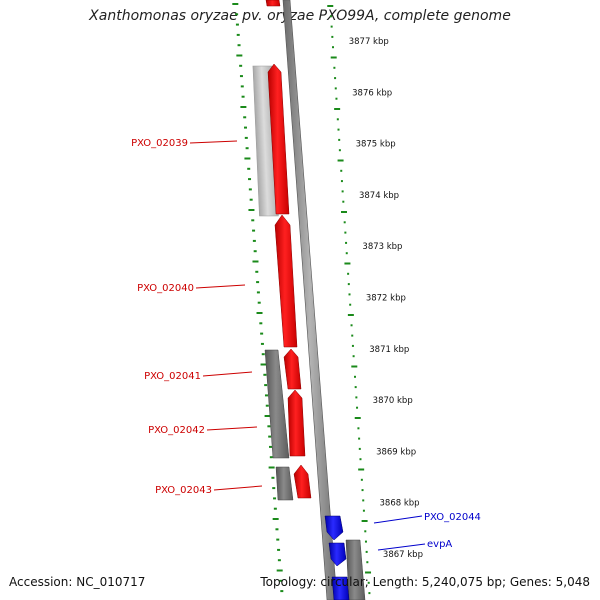  Describe the element at coordinates (258, 298) in the screenshot. I see `outer-ruler` at that location.